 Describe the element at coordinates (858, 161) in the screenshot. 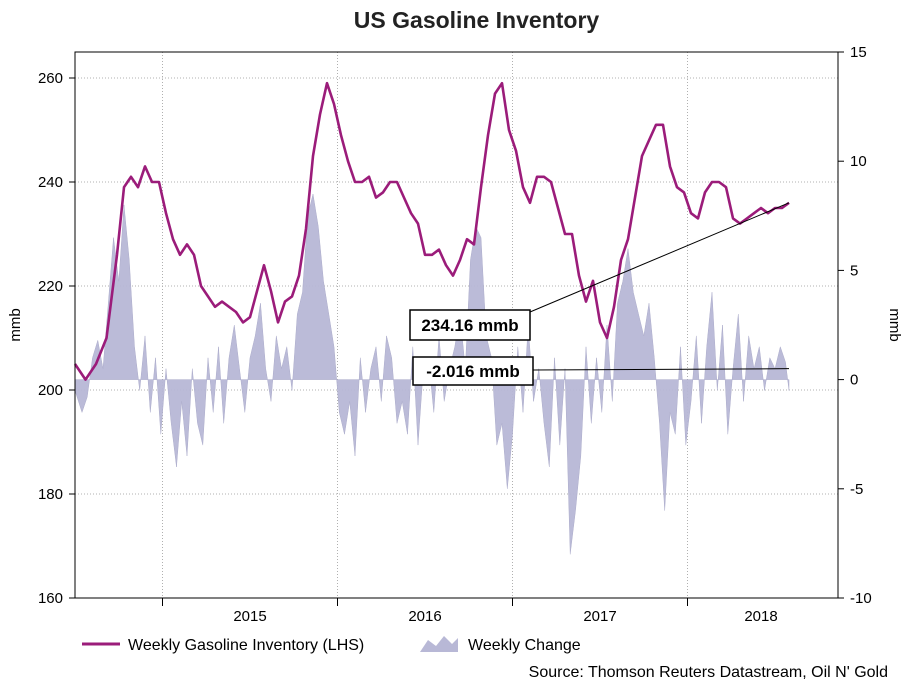

I see `y-right-tick-label: 10` at that location.